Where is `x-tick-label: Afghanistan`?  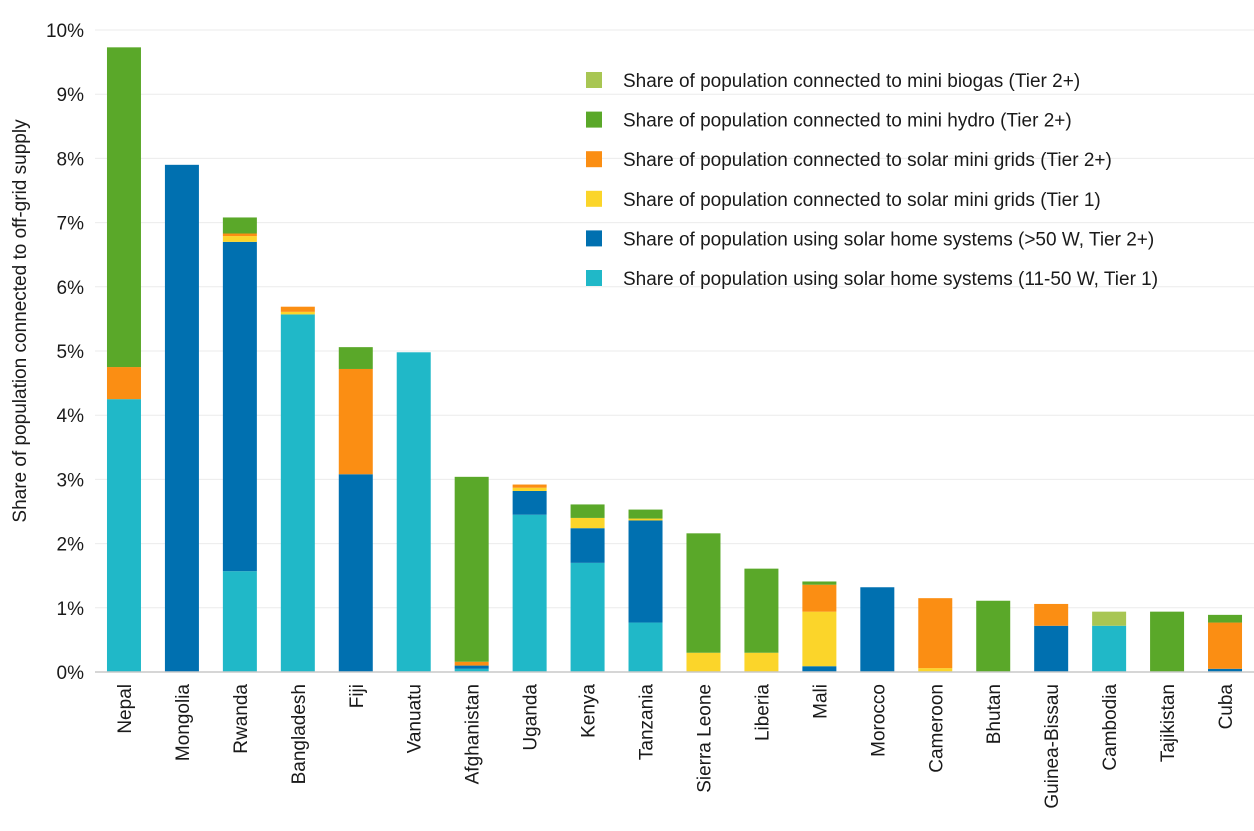 x-tick-label: Afghanistan is located at coordinates (473, 734).